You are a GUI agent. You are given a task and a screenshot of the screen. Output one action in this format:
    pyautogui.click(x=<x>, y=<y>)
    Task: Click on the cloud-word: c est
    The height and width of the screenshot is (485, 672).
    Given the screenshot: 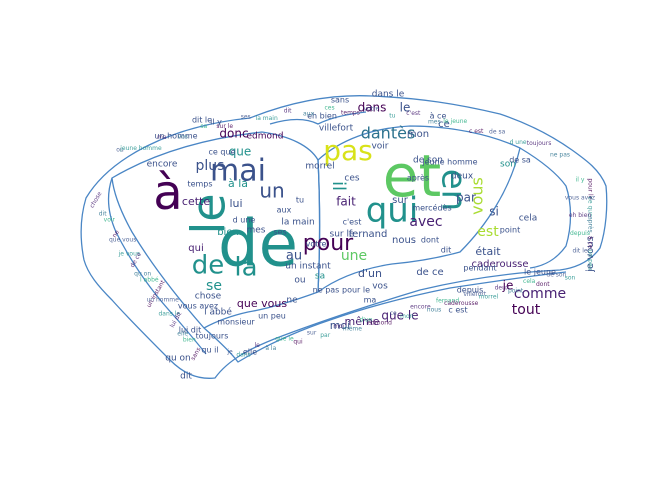 What is the action you would take?
    pyautogui.click(x=457, y=310)
    